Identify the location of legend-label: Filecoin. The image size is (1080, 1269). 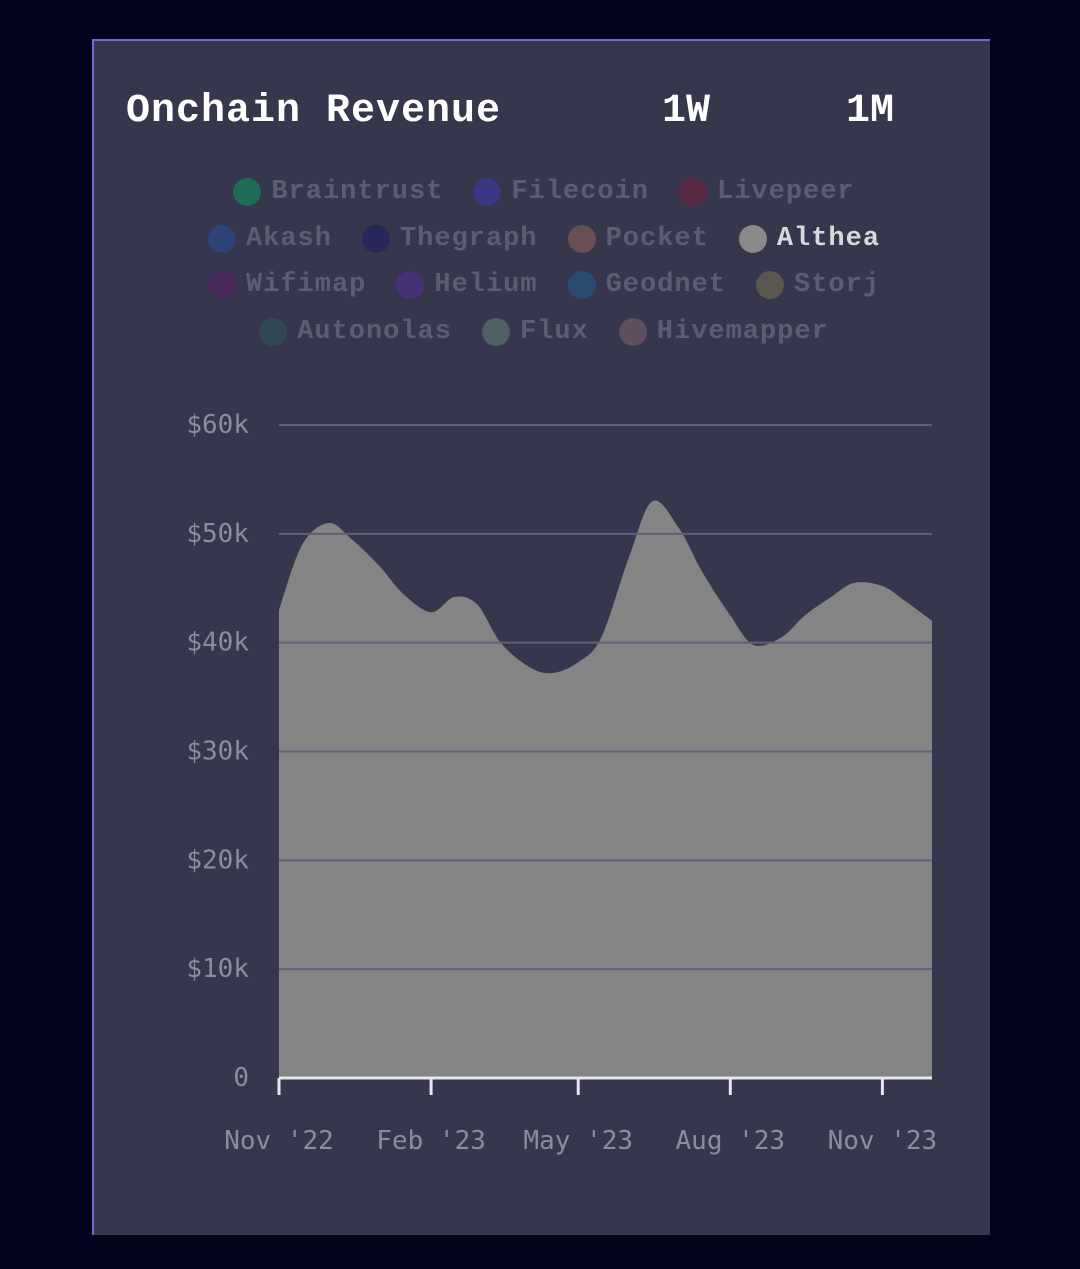
(580, 192).